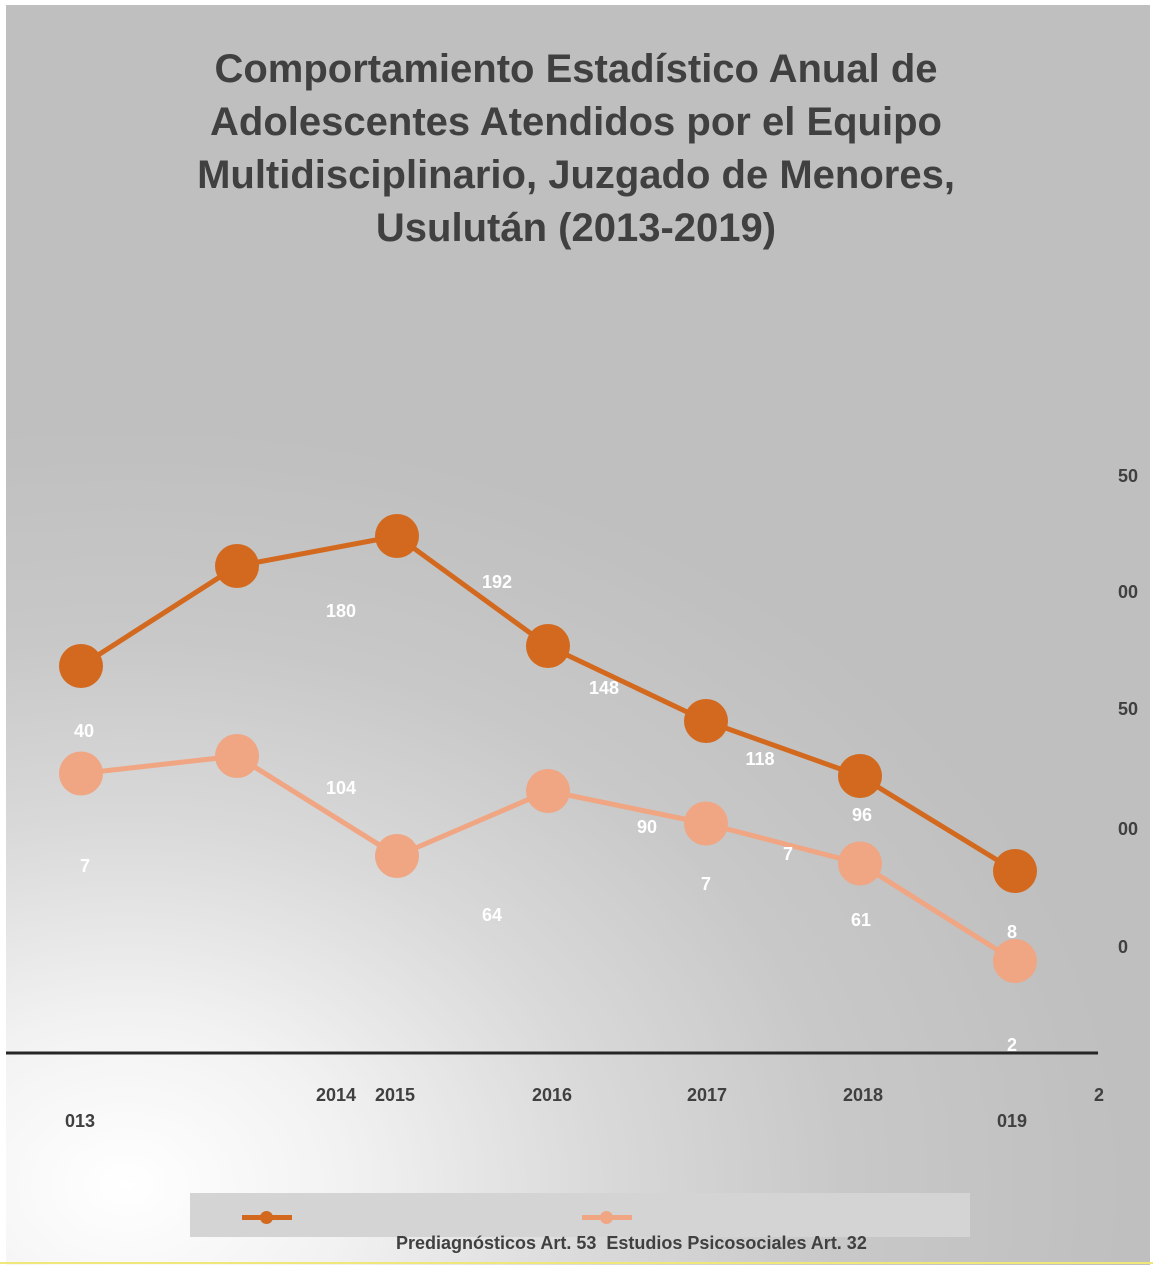 The height and width of the screenshot is (1277, 1153). I want to click on point-prediagnosticos-2018, so click(860, 776).